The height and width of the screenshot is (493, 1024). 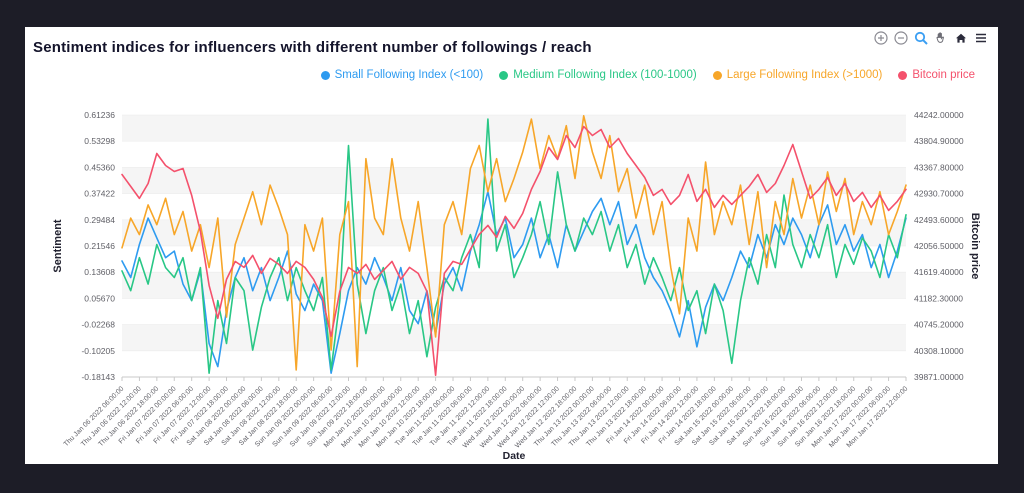 I want to click on y-left-tick-label: 0.61236, so click(x=99, y=115).